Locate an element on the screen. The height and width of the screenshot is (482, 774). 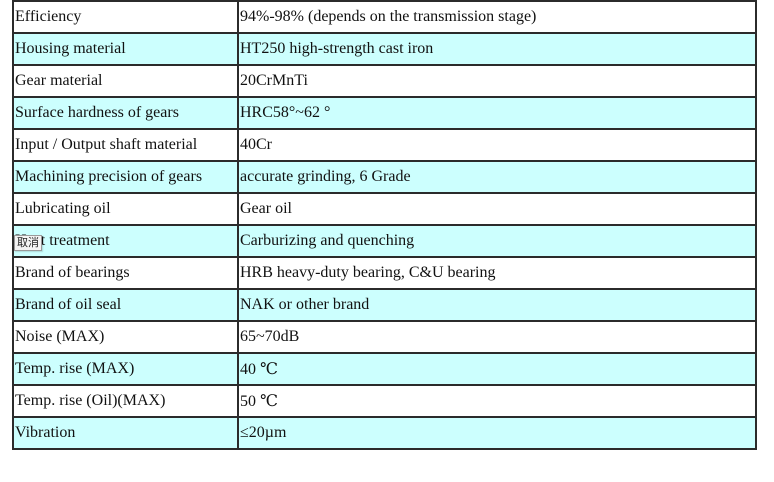
table-row: Input / Output shaft material 40Cr is located at coordinates (384, 145).